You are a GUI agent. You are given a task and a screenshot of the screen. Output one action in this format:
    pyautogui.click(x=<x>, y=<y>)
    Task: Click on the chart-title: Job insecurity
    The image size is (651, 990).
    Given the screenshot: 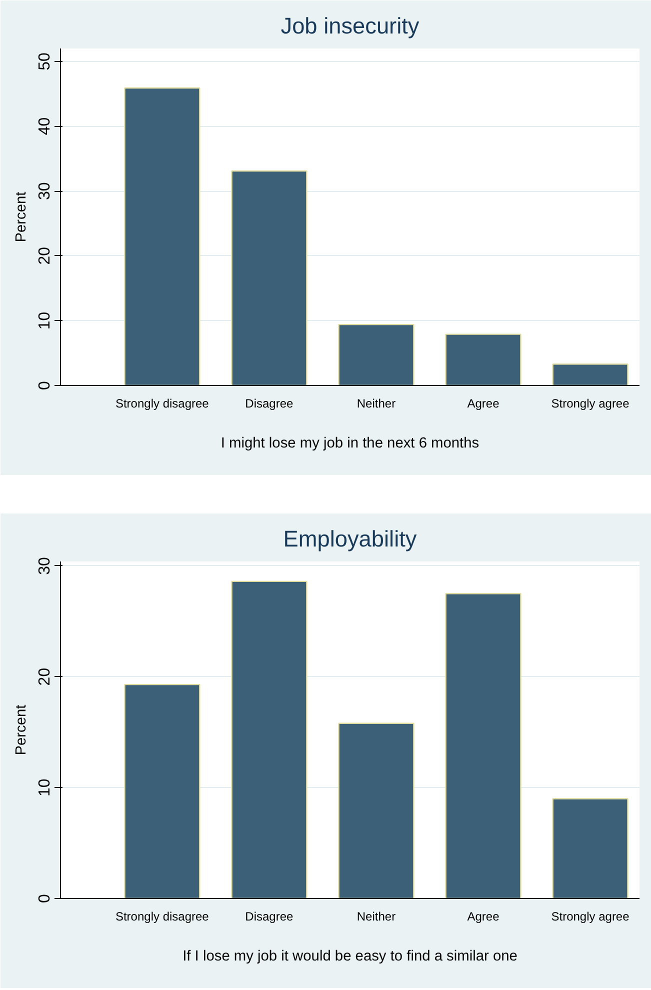 What is the action you would take?
    pyautogui.click(x=350, y=25)
    